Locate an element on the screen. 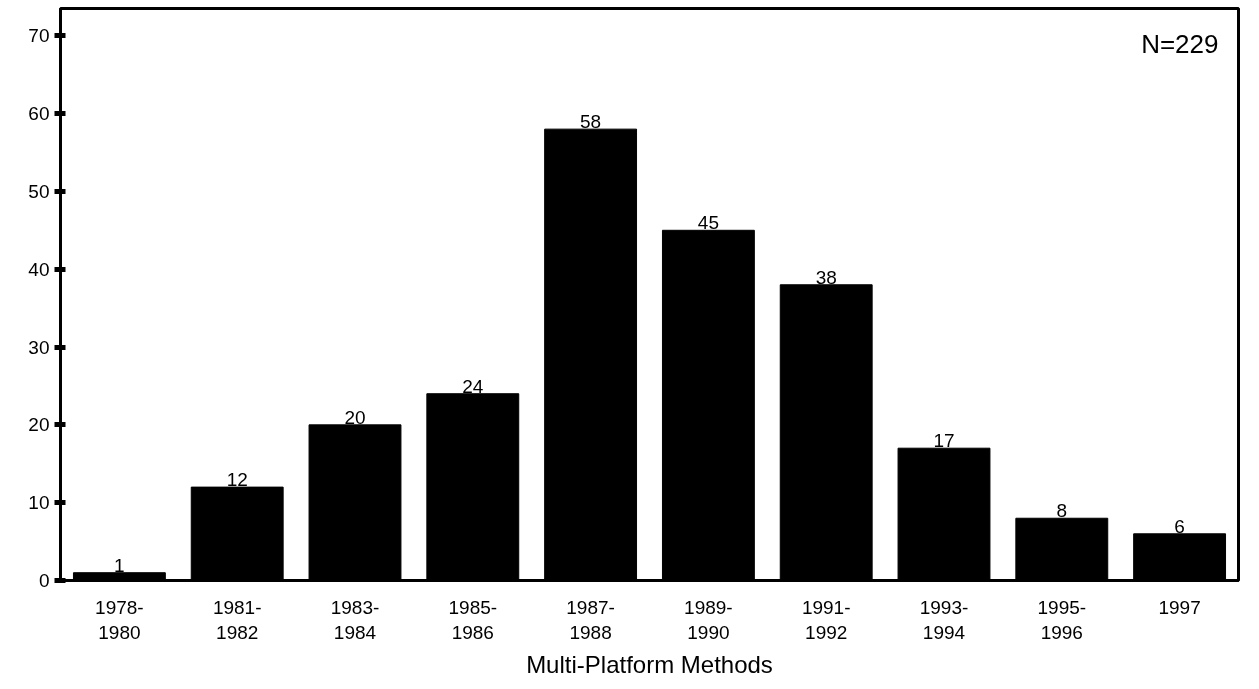  data-label: 20 is located at coordinates (355, 417).